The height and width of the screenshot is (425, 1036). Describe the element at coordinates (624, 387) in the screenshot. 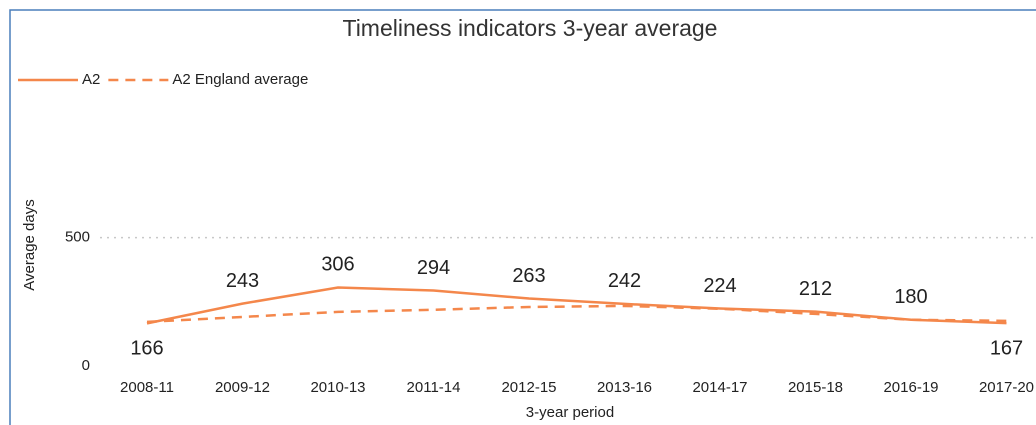

I see `x-tick-label: 2013-16` at that location.